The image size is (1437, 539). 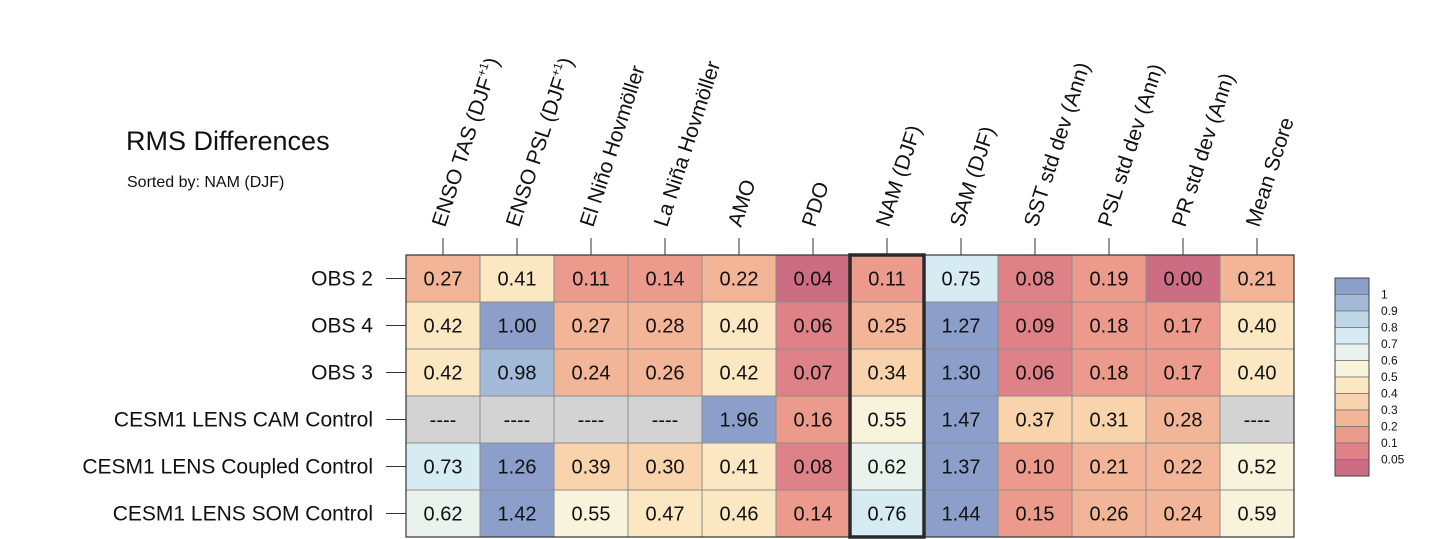 I want to click on column-label: PR std dev (Ann), so click(x=1203, y=149).